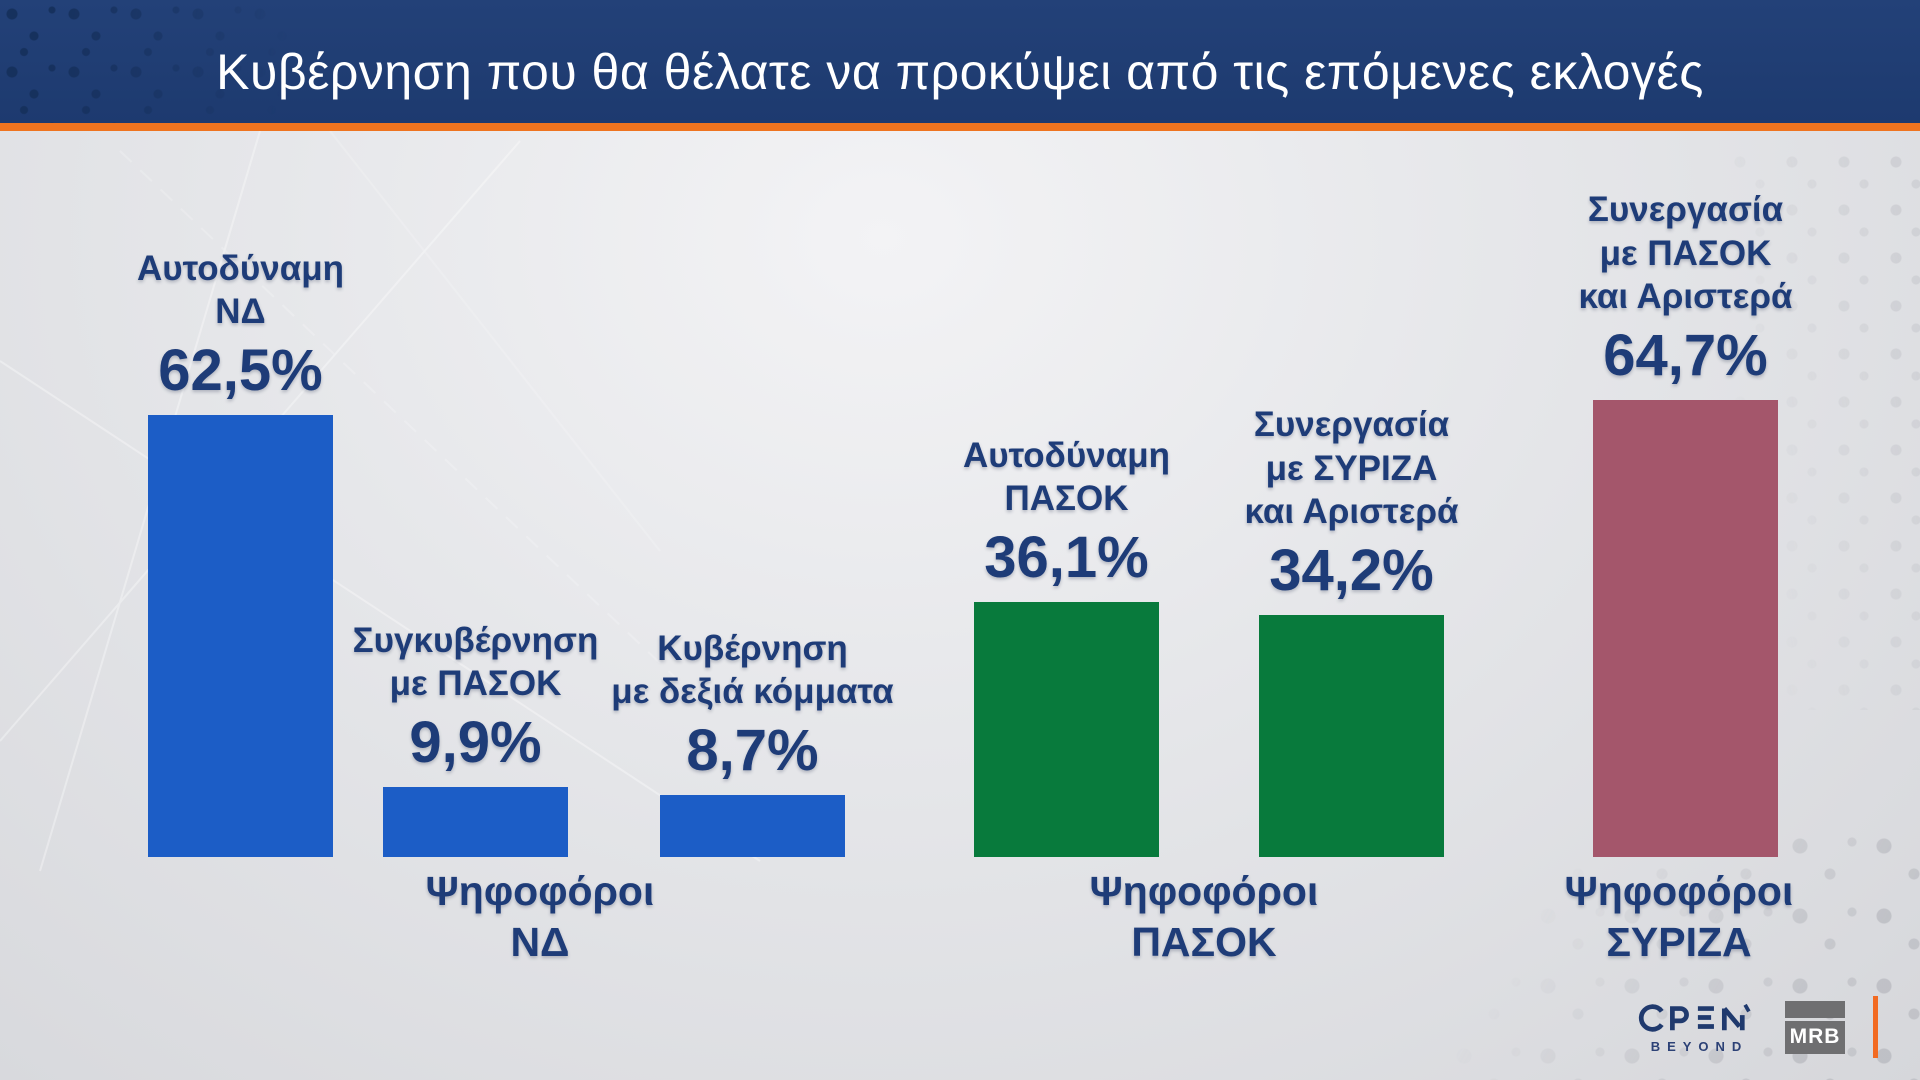 The width and height of the screenshot is (1920, 1080). I want to click on footer-logos: BEYOND MRB, so click(1756, 1027).